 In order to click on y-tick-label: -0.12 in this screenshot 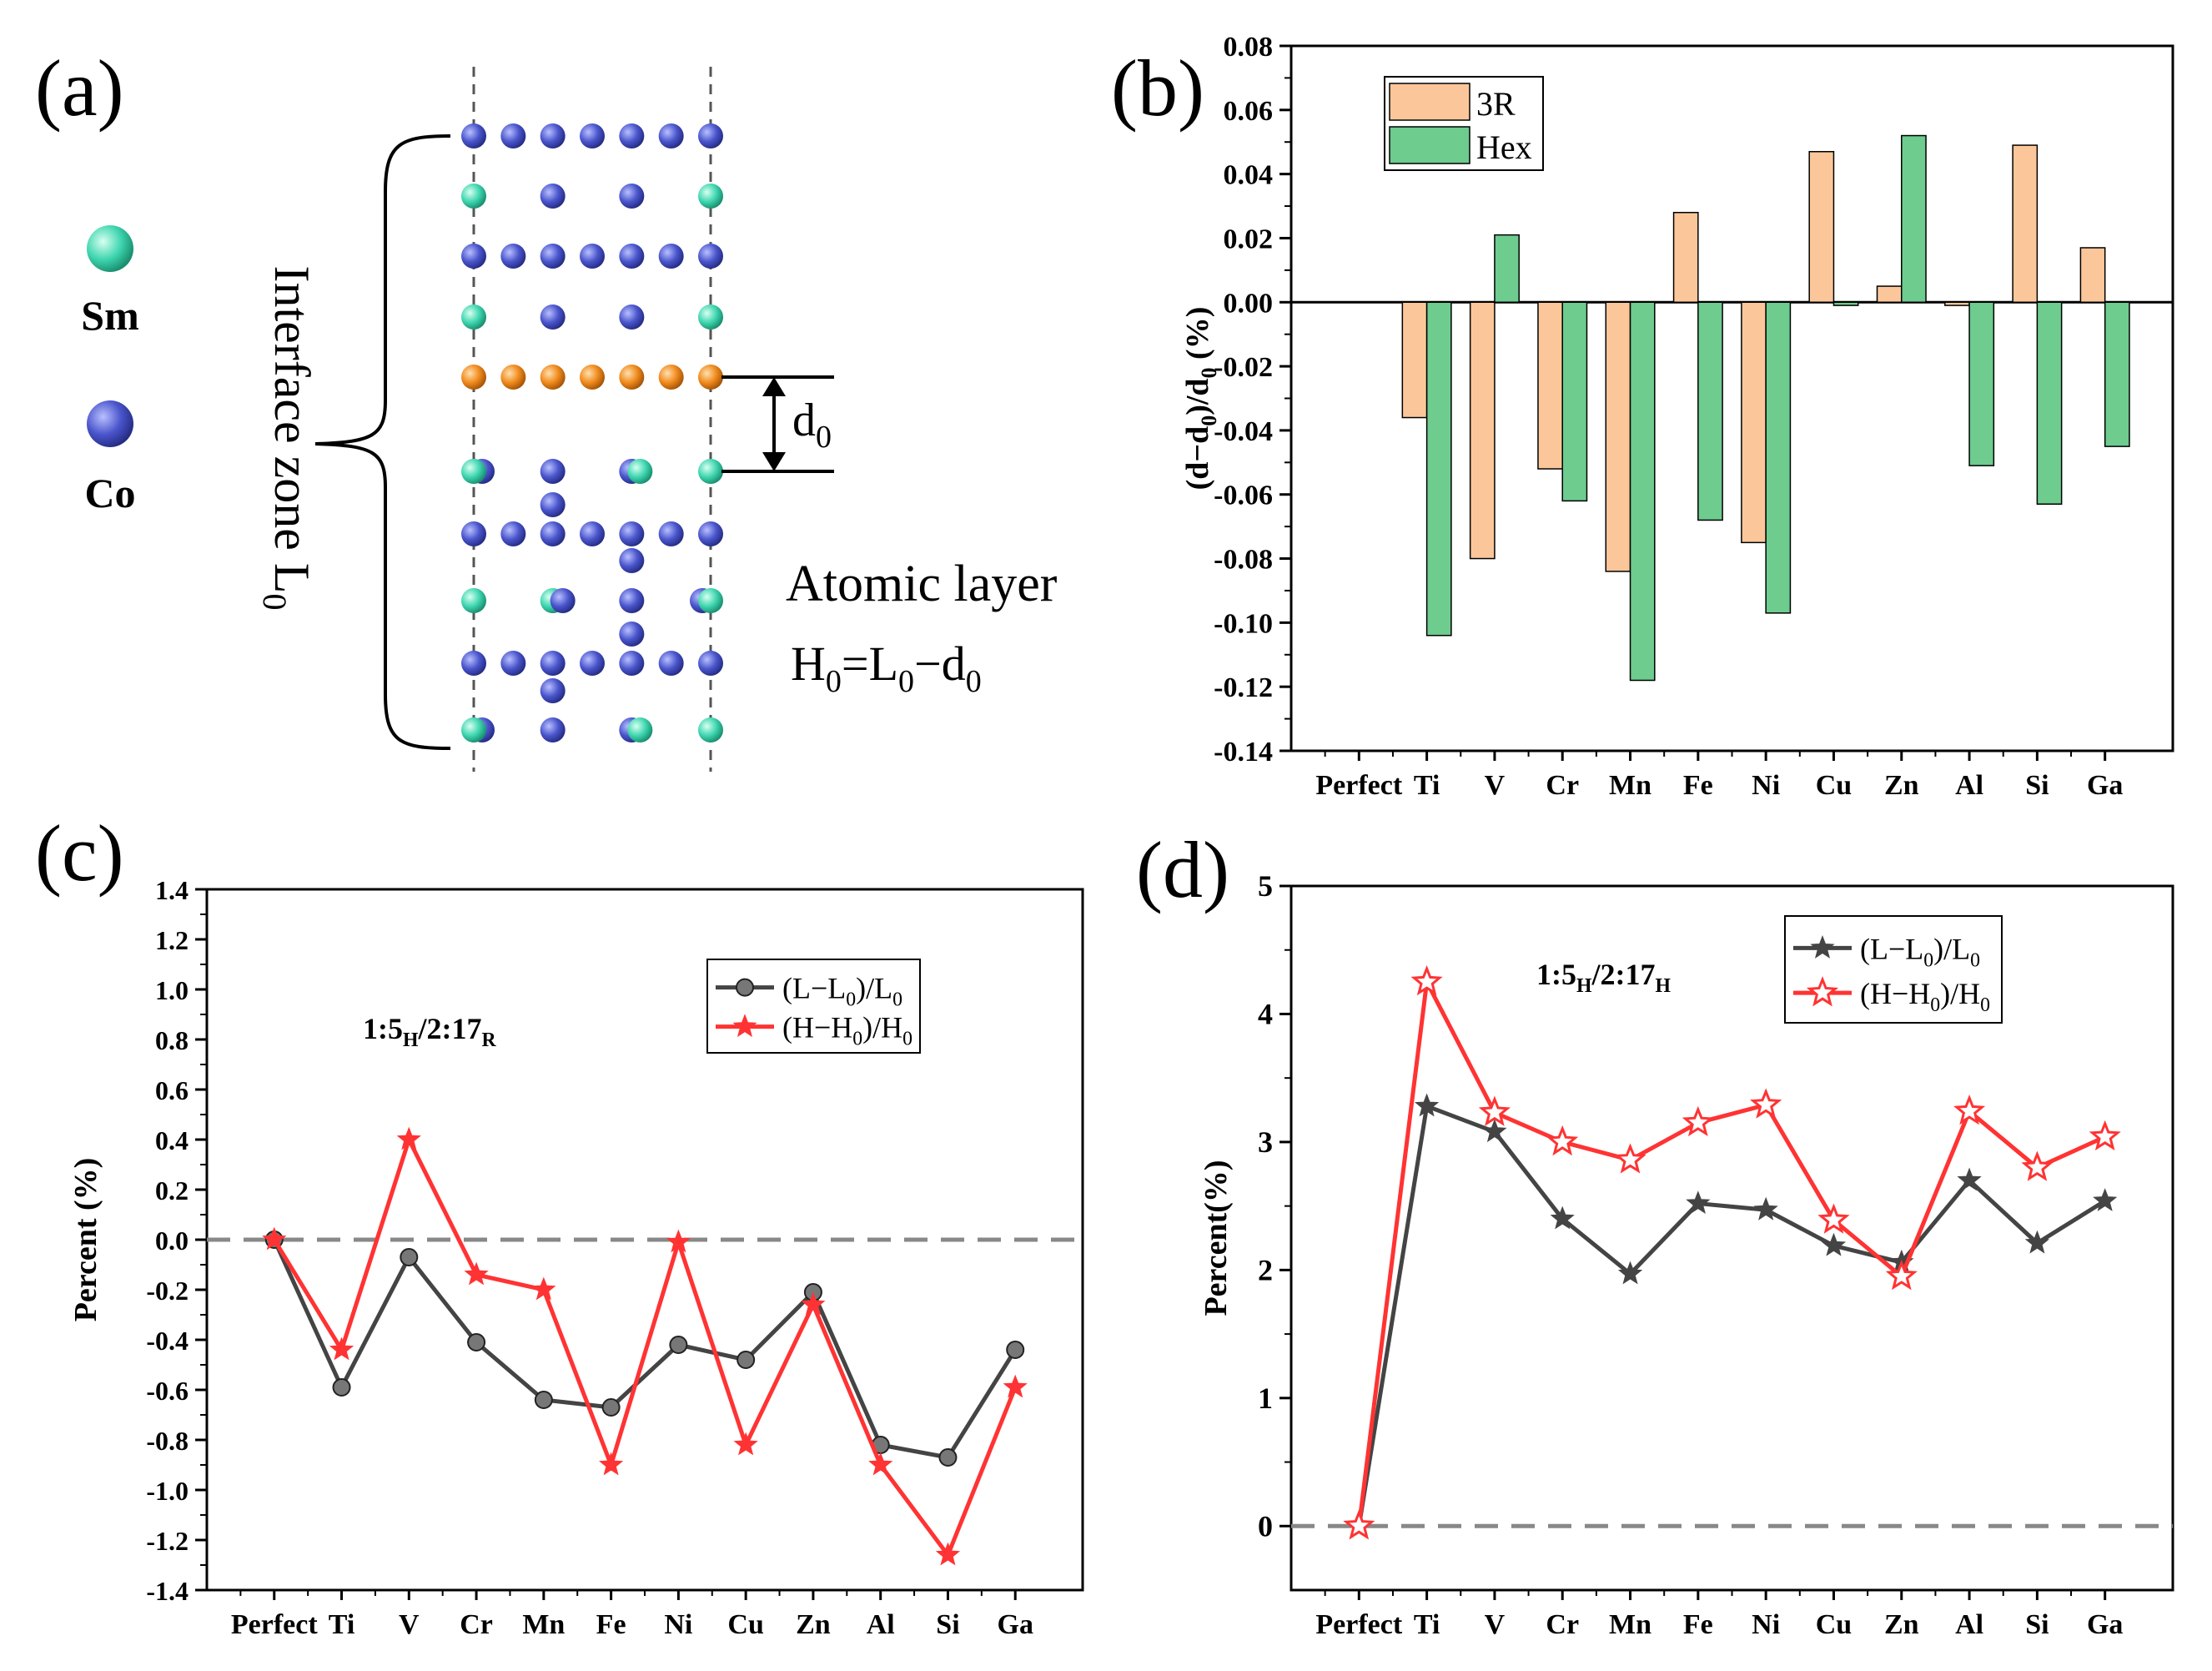, I will do `click(1243, 687)`.